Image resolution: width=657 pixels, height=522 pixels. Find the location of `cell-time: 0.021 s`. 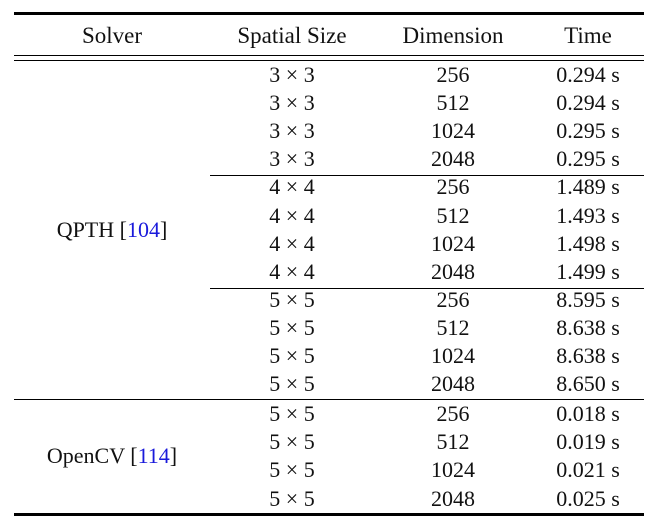

cell-time: 0.021 s is located at coordinates (588, 470).